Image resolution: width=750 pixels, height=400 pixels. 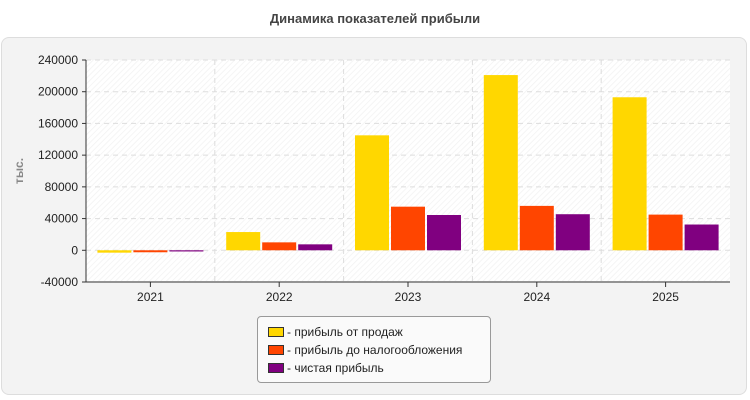 What do you see at coordinates (665, 232) in the screenshot?
I see `bar-series-2-2025` at bounding box center [665, 232].